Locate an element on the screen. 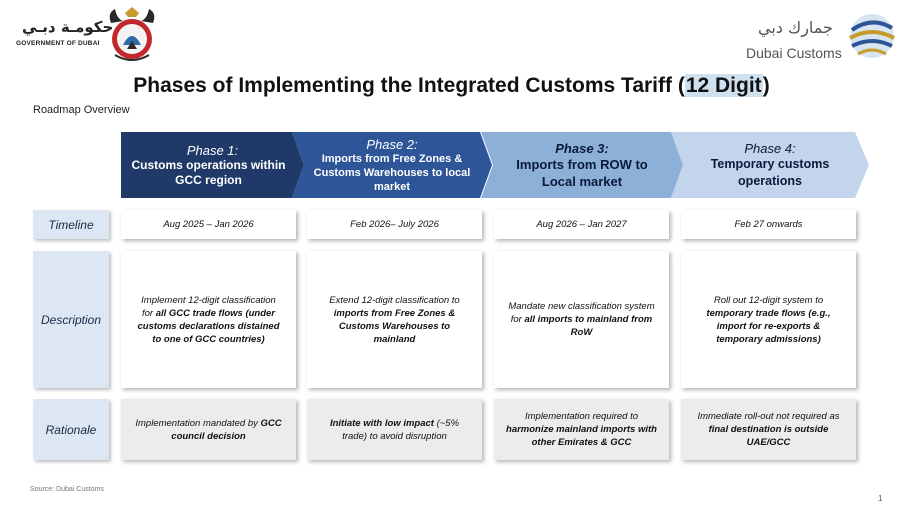  phase-4-desc: Temporary customs operations is located at coordinates (770, 172).